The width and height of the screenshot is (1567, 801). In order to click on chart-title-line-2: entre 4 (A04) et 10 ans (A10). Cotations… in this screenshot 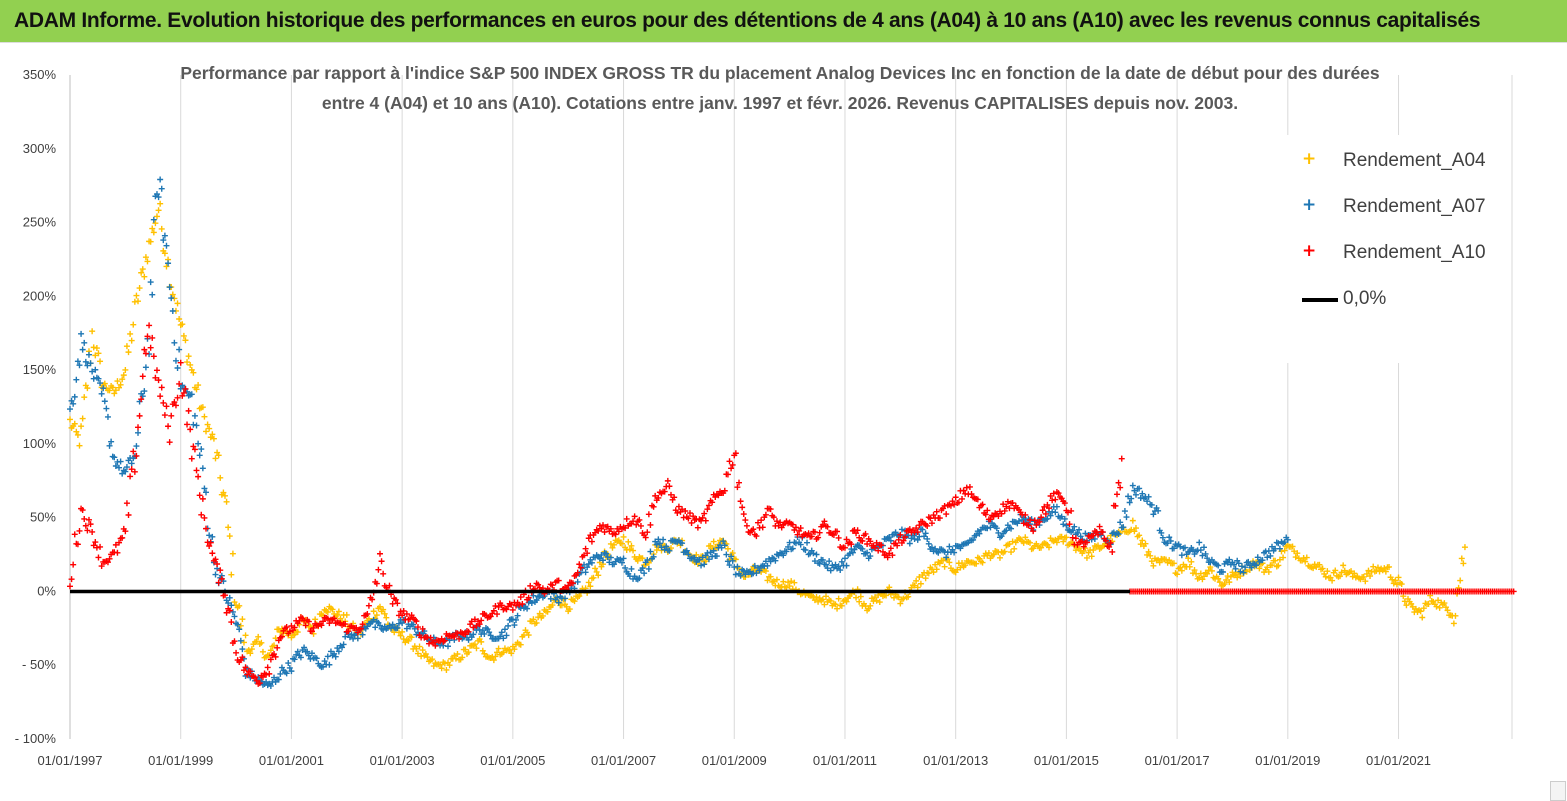, I will do `click(780, 103)`.